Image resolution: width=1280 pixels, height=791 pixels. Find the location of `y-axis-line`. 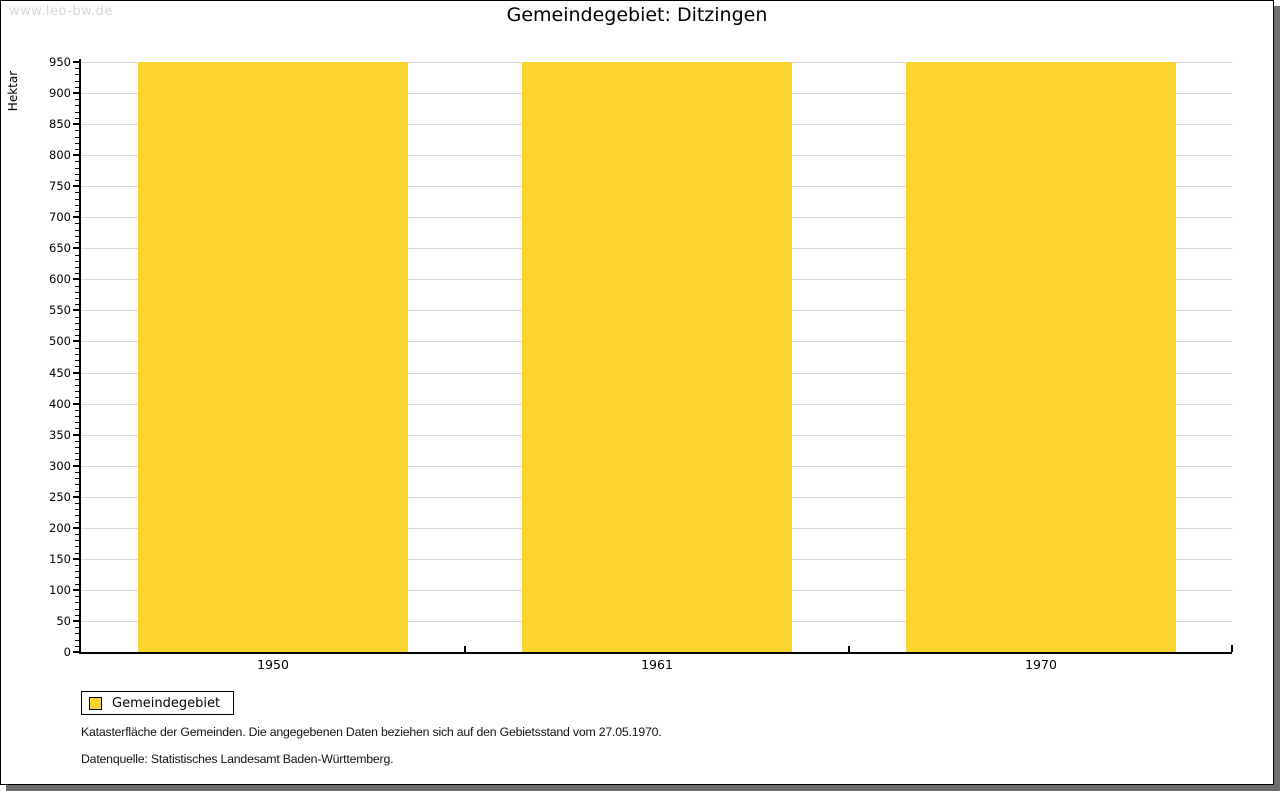

y-axis-line is located at coordinates (80, 356).